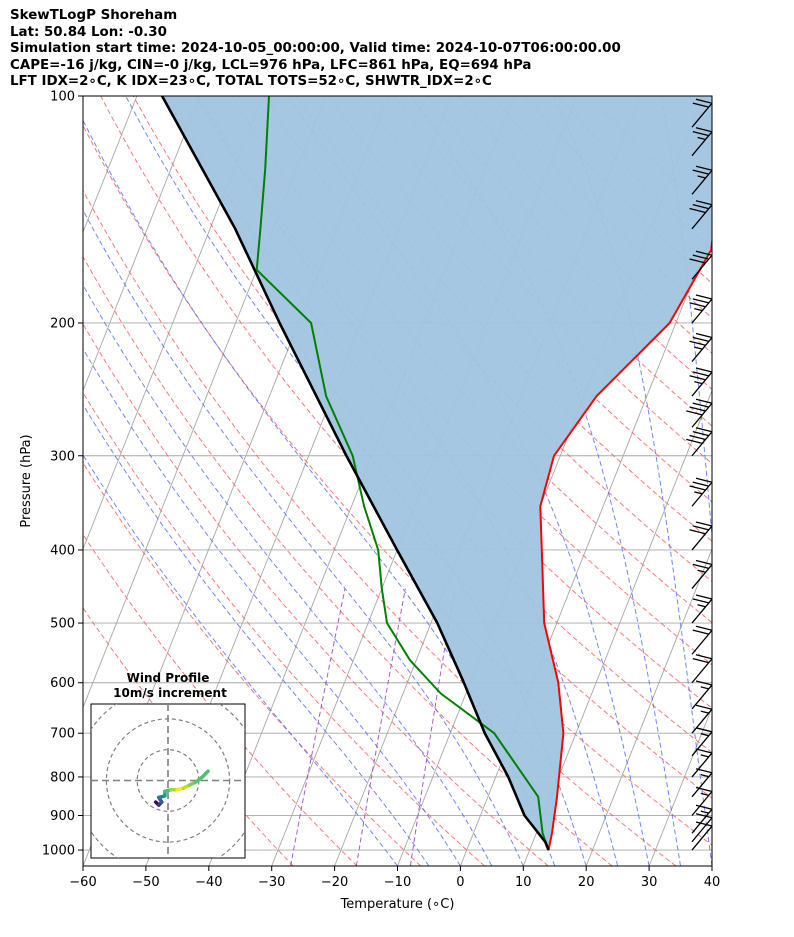  What do you see at coordinates (145, 882) in the screenshot?
I see `x-tick-label: −50` at bounding box center [145, 882].